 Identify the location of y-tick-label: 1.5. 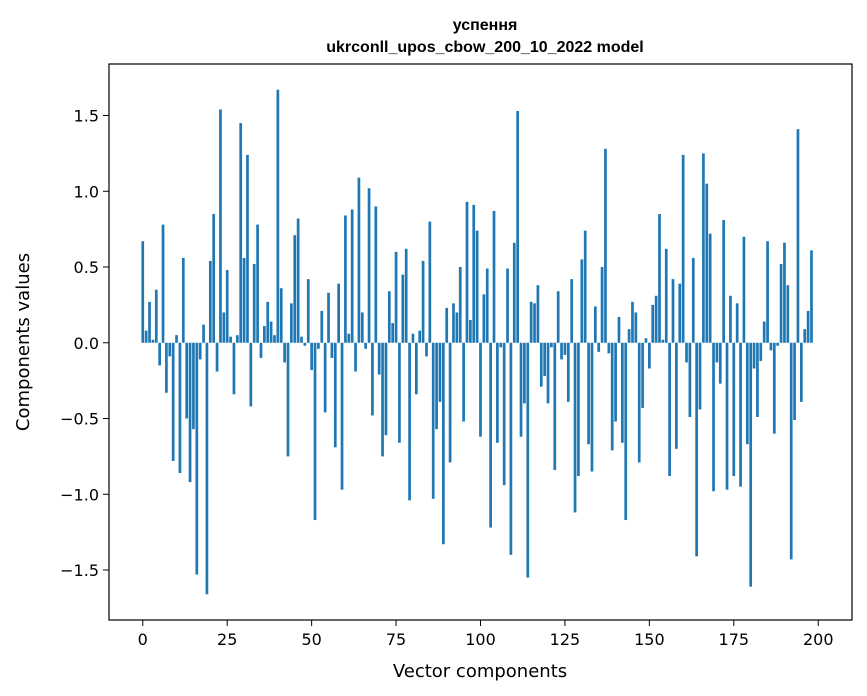
(86, 116).